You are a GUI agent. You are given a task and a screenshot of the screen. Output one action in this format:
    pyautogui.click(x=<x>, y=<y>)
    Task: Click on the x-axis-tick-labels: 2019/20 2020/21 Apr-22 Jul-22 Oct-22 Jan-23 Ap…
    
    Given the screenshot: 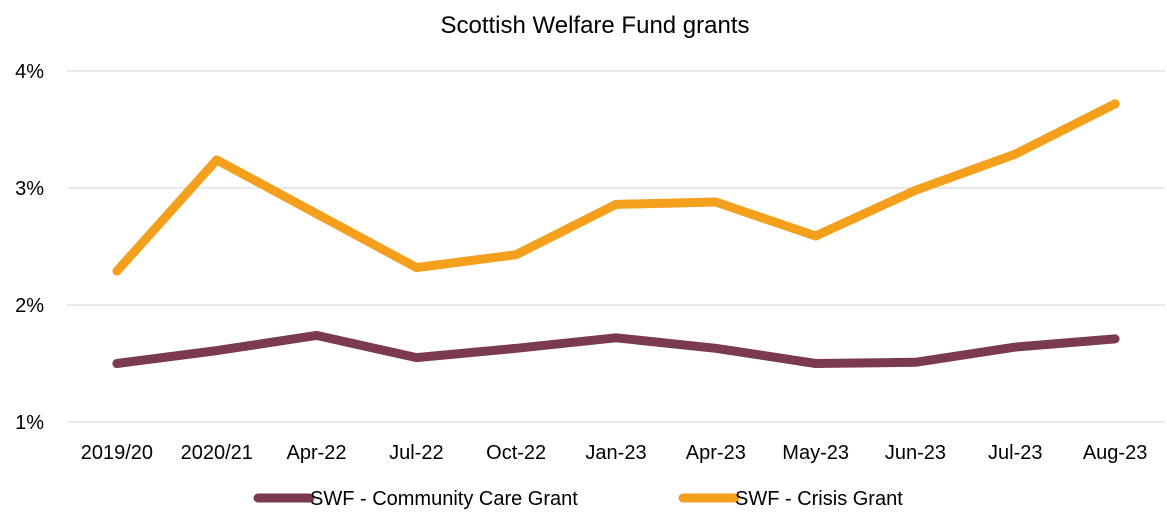 What is the action you would take?
    pyautogui.click(x=614, y=453)
    